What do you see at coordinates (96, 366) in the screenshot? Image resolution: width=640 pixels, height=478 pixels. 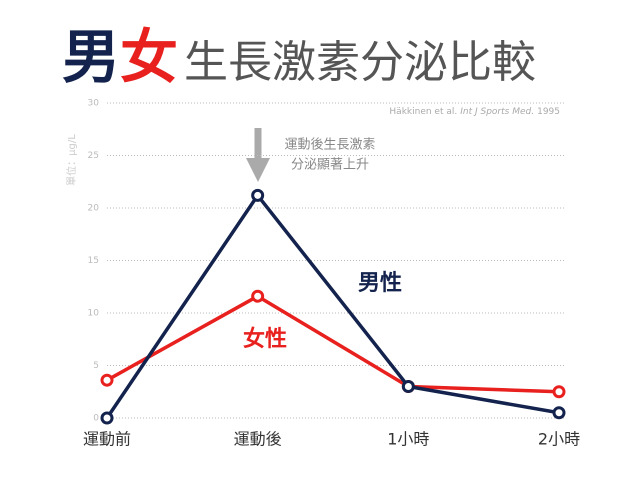 I see `y-tick-label: 5` at bounding box center [96, 366].